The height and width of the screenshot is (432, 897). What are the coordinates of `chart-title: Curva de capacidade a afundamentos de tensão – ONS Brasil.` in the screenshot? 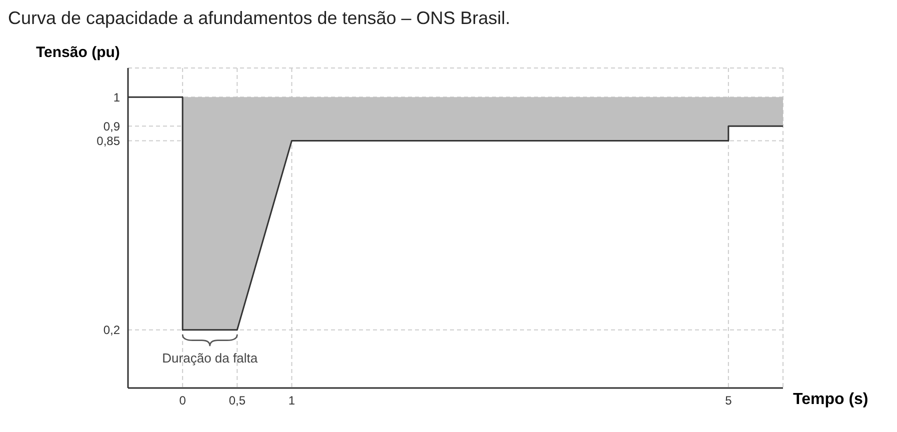 It's located at (259, 18).